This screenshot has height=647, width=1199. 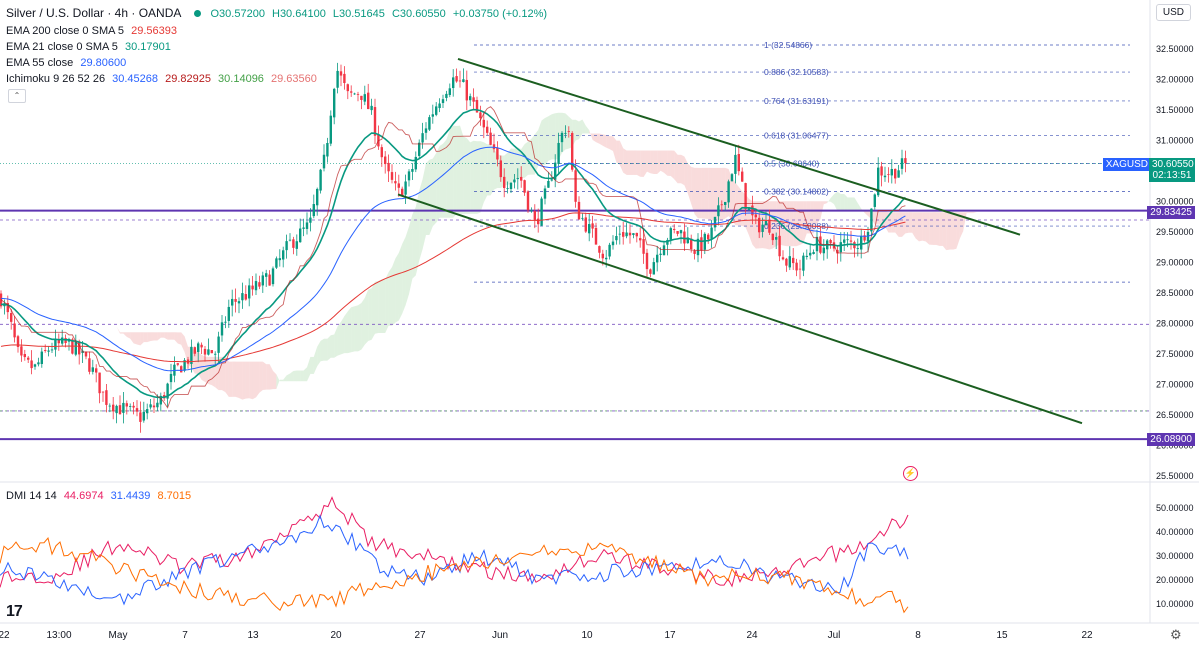 I want to click on currency-selector: USD, so click(x=1173, y=12).